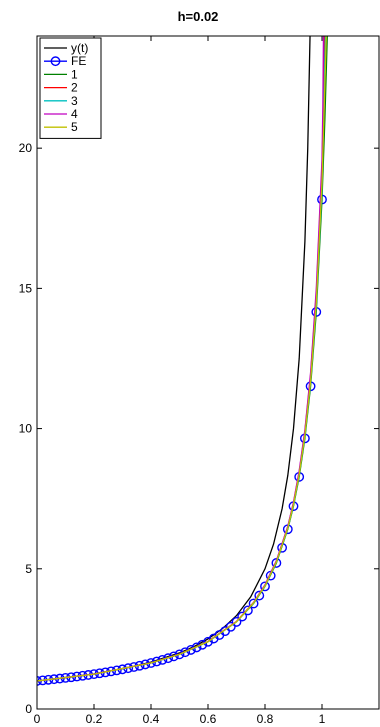 The image size is (380, 727). I want to click on y-tick-label: 0, so click(28, 709).